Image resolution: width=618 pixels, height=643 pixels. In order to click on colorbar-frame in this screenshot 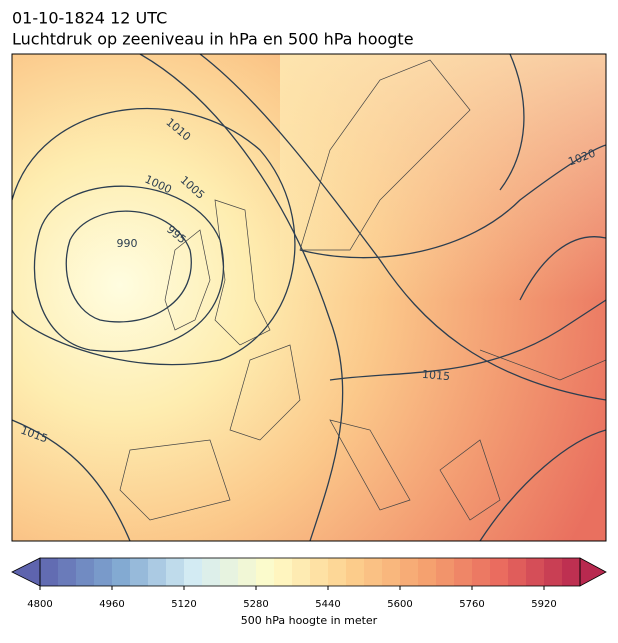, I will do `click(310, 572)`.